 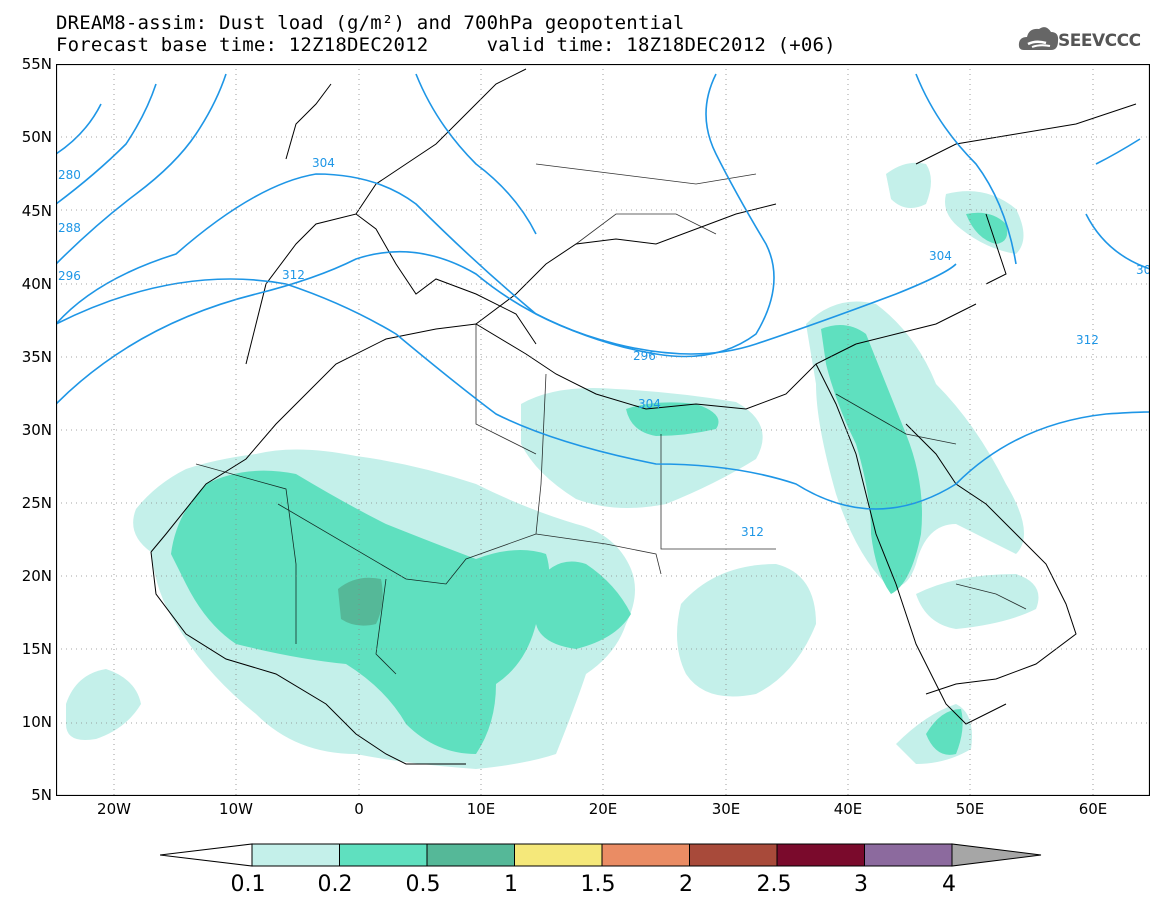 I want to click on colorbar-high-triangle, so click(x=996, y=855).